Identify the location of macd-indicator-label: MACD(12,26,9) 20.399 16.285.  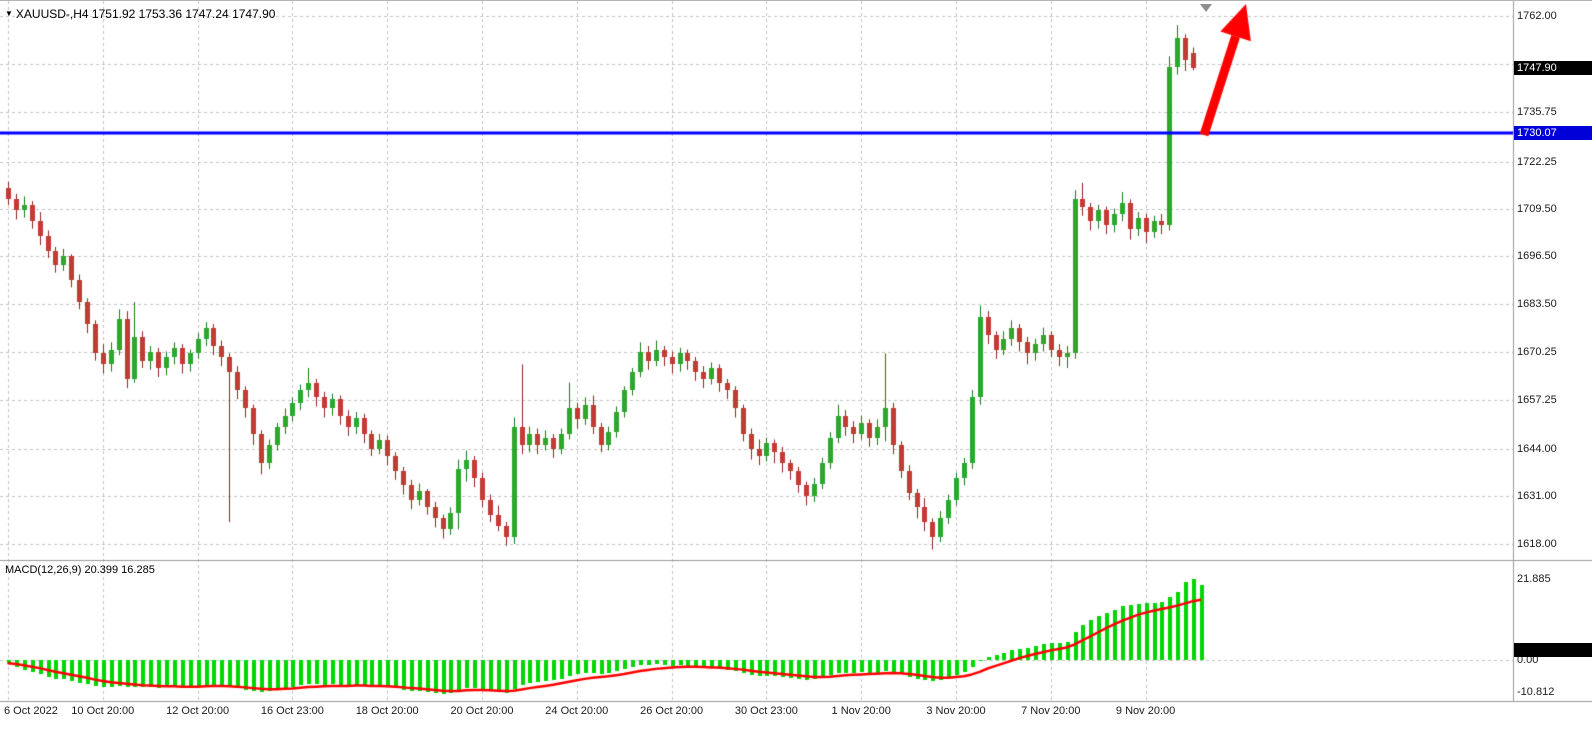
(80, 570).